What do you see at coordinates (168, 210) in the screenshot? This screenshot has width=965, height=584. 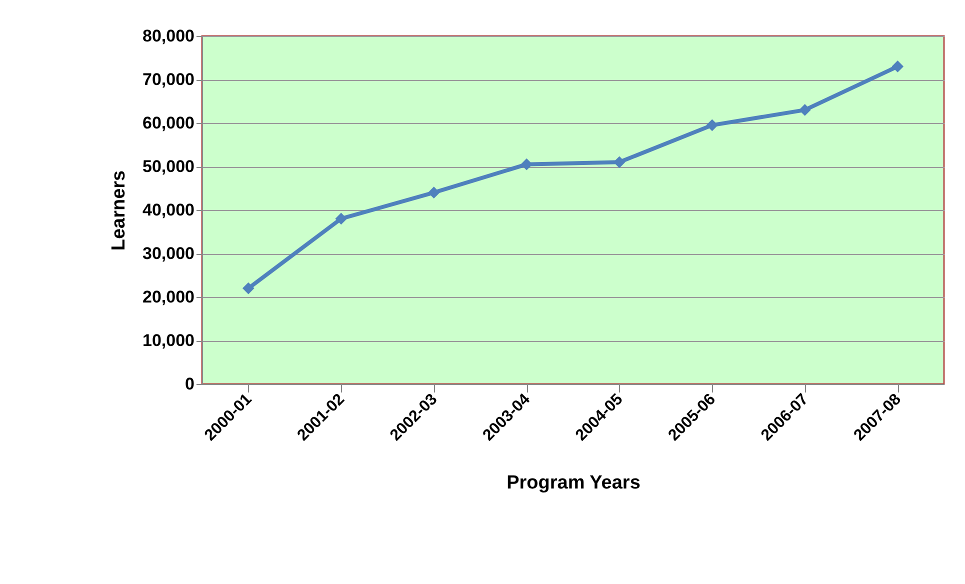 I see `y-tick-label: 40,000` at bounding box center [168, 210].